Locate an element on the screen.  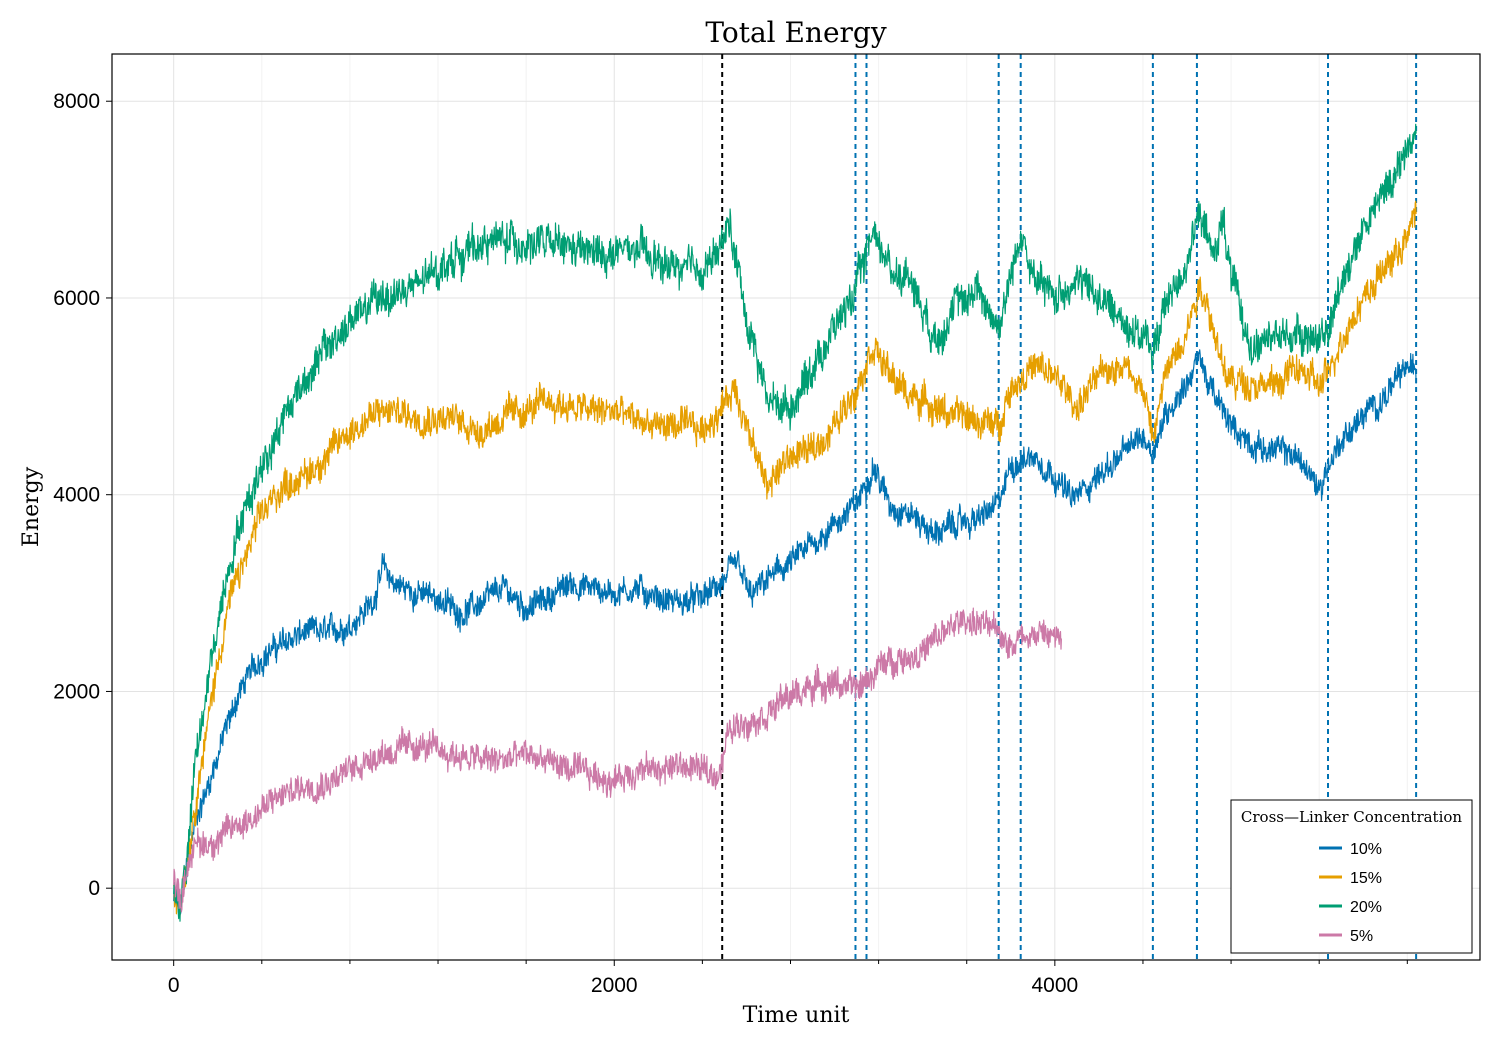
legend-box is located at coordinates (1351, 876).